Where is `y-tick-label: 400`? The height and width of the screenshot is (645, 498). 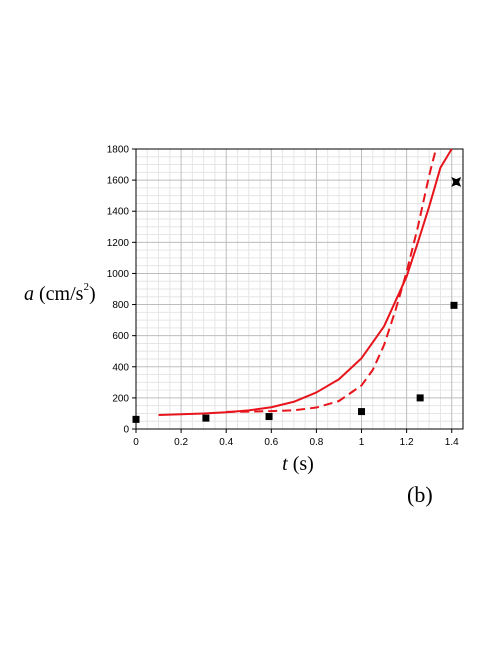
y-tick-label: 400 is located at coordinates (120, 367).